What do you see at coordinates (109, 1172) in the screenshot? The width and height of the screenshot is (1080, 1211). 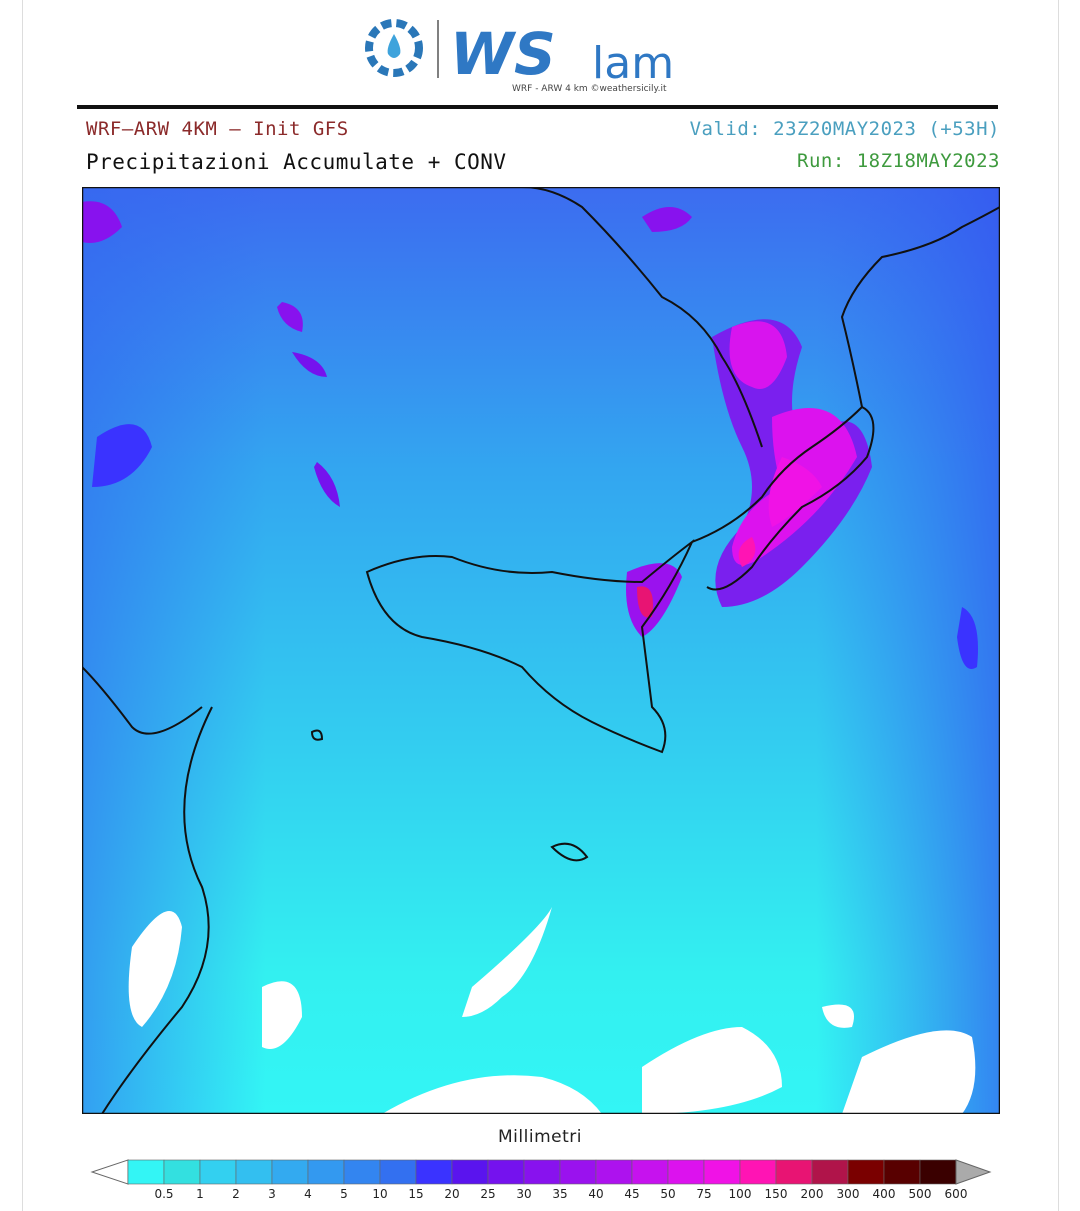 I see `colorbar-under` at bounding box center [109, 1172].